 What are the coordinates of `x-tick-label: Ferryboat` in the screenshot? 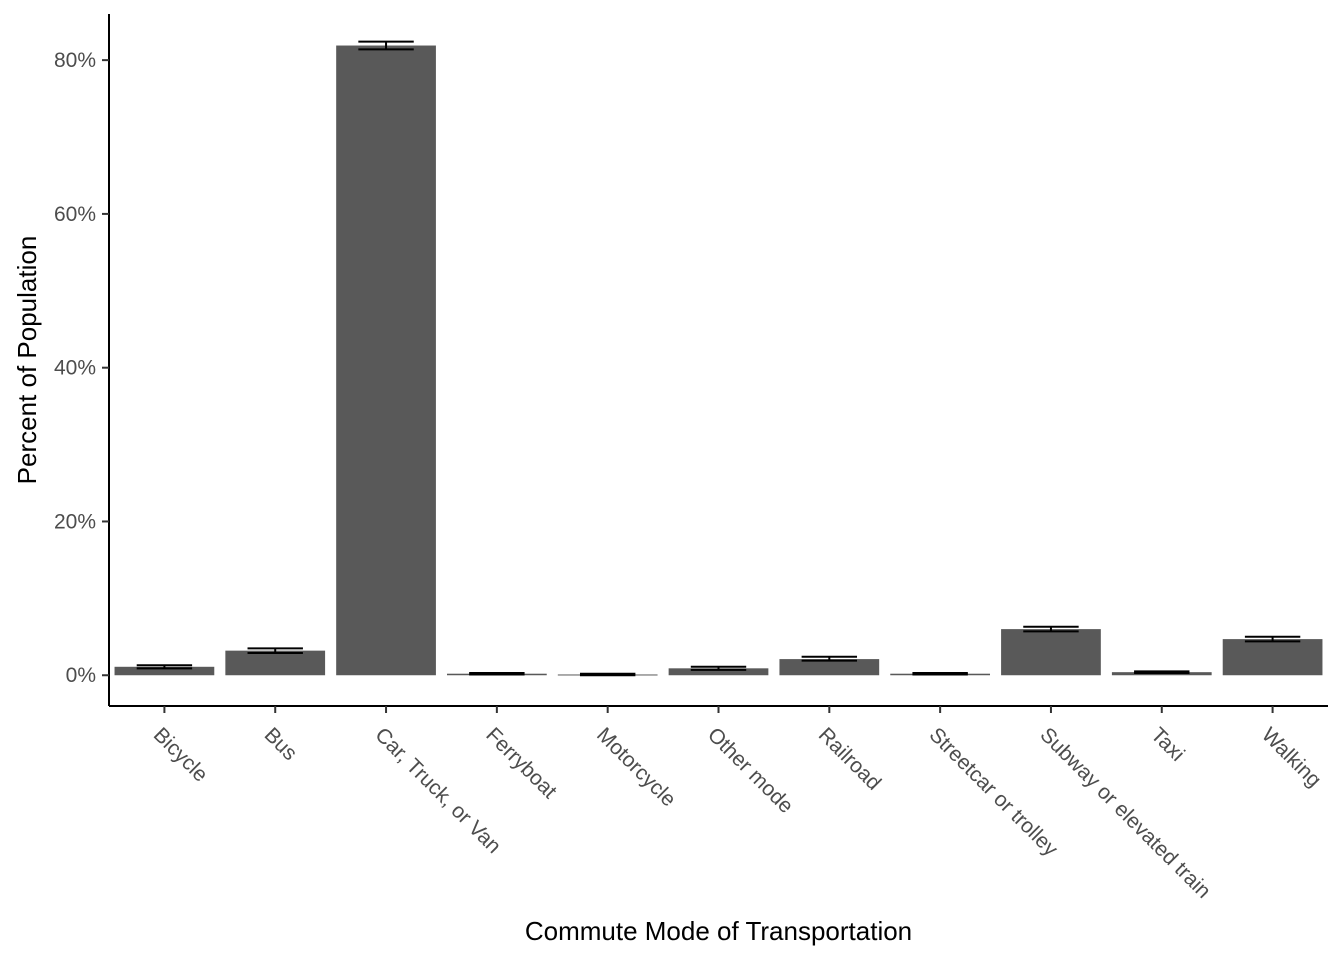 It's located at (521, 763).